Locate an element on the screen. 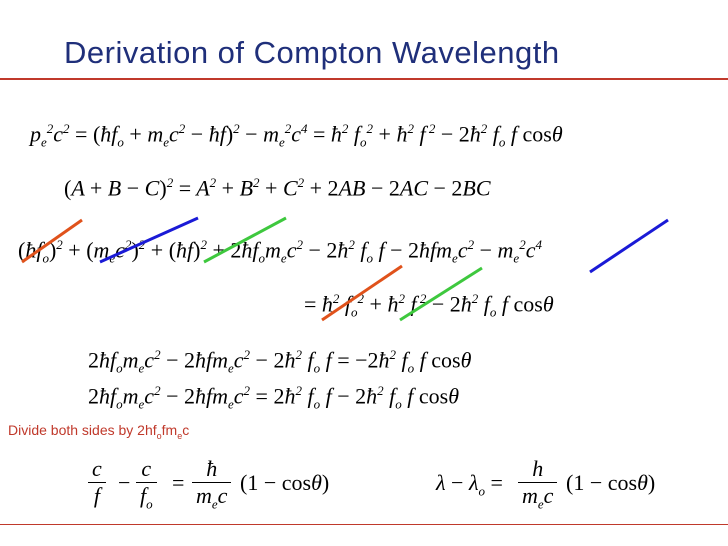 The image size is (728, 546). equation-4: = ħ2 fo2 + ħ2 f 2 − 2ħ2 fo f cosθ is located at coordinates (429, 305).